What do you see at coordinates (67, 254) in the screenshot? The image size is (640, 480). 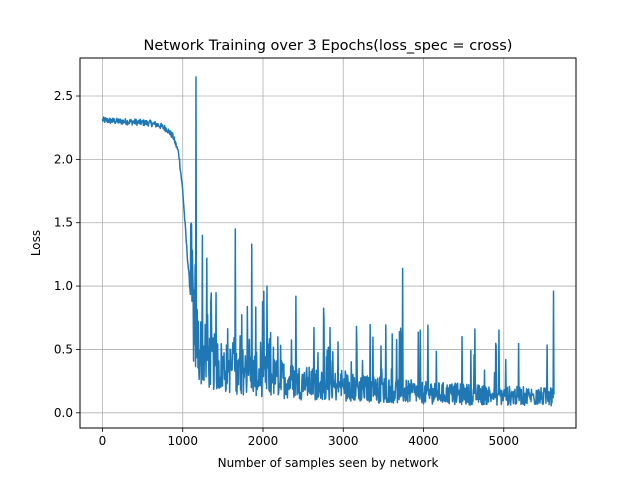 I see `y-axis-ticks: 0.0 0.5 1.0 1.5 2.0 2.5` at bounding box center [67, 254].